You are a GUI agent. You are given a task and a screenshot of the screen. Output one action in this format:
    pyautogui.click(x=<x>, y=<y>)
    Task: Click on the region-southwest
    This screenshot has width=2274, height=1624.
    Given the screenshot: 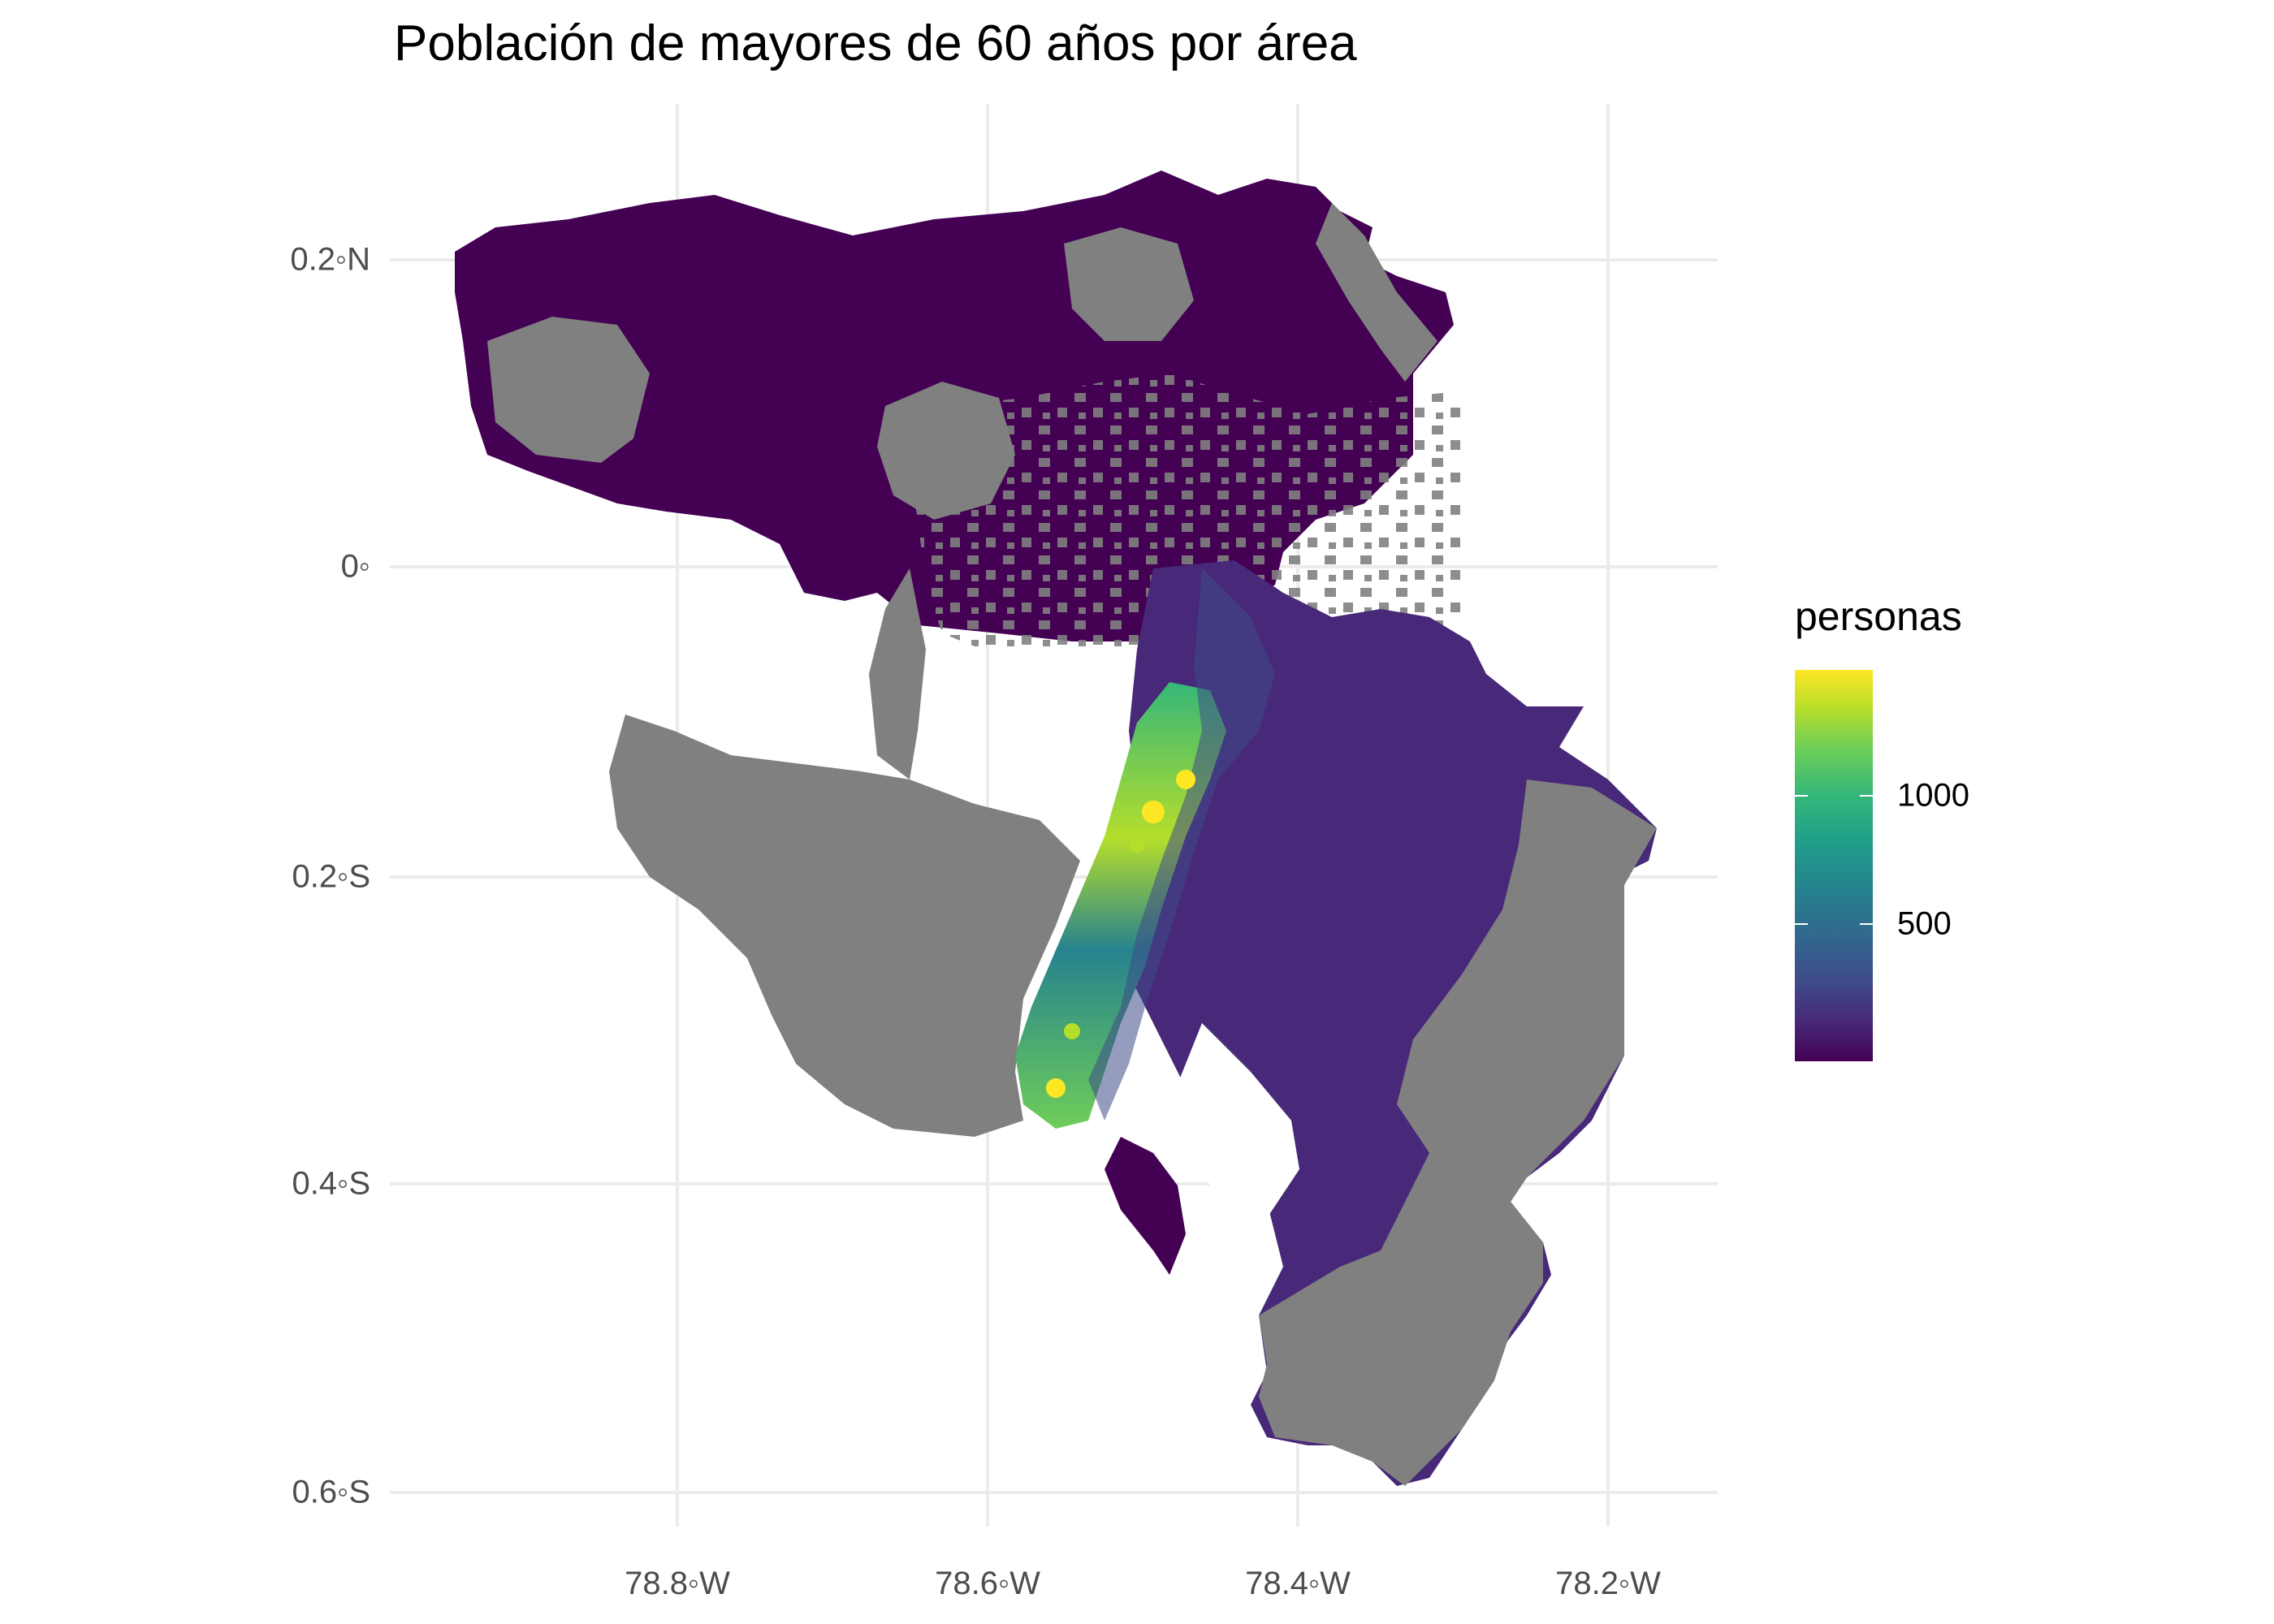 What is the action you would take?
    pyautogui.click(x=845, y=926)
    